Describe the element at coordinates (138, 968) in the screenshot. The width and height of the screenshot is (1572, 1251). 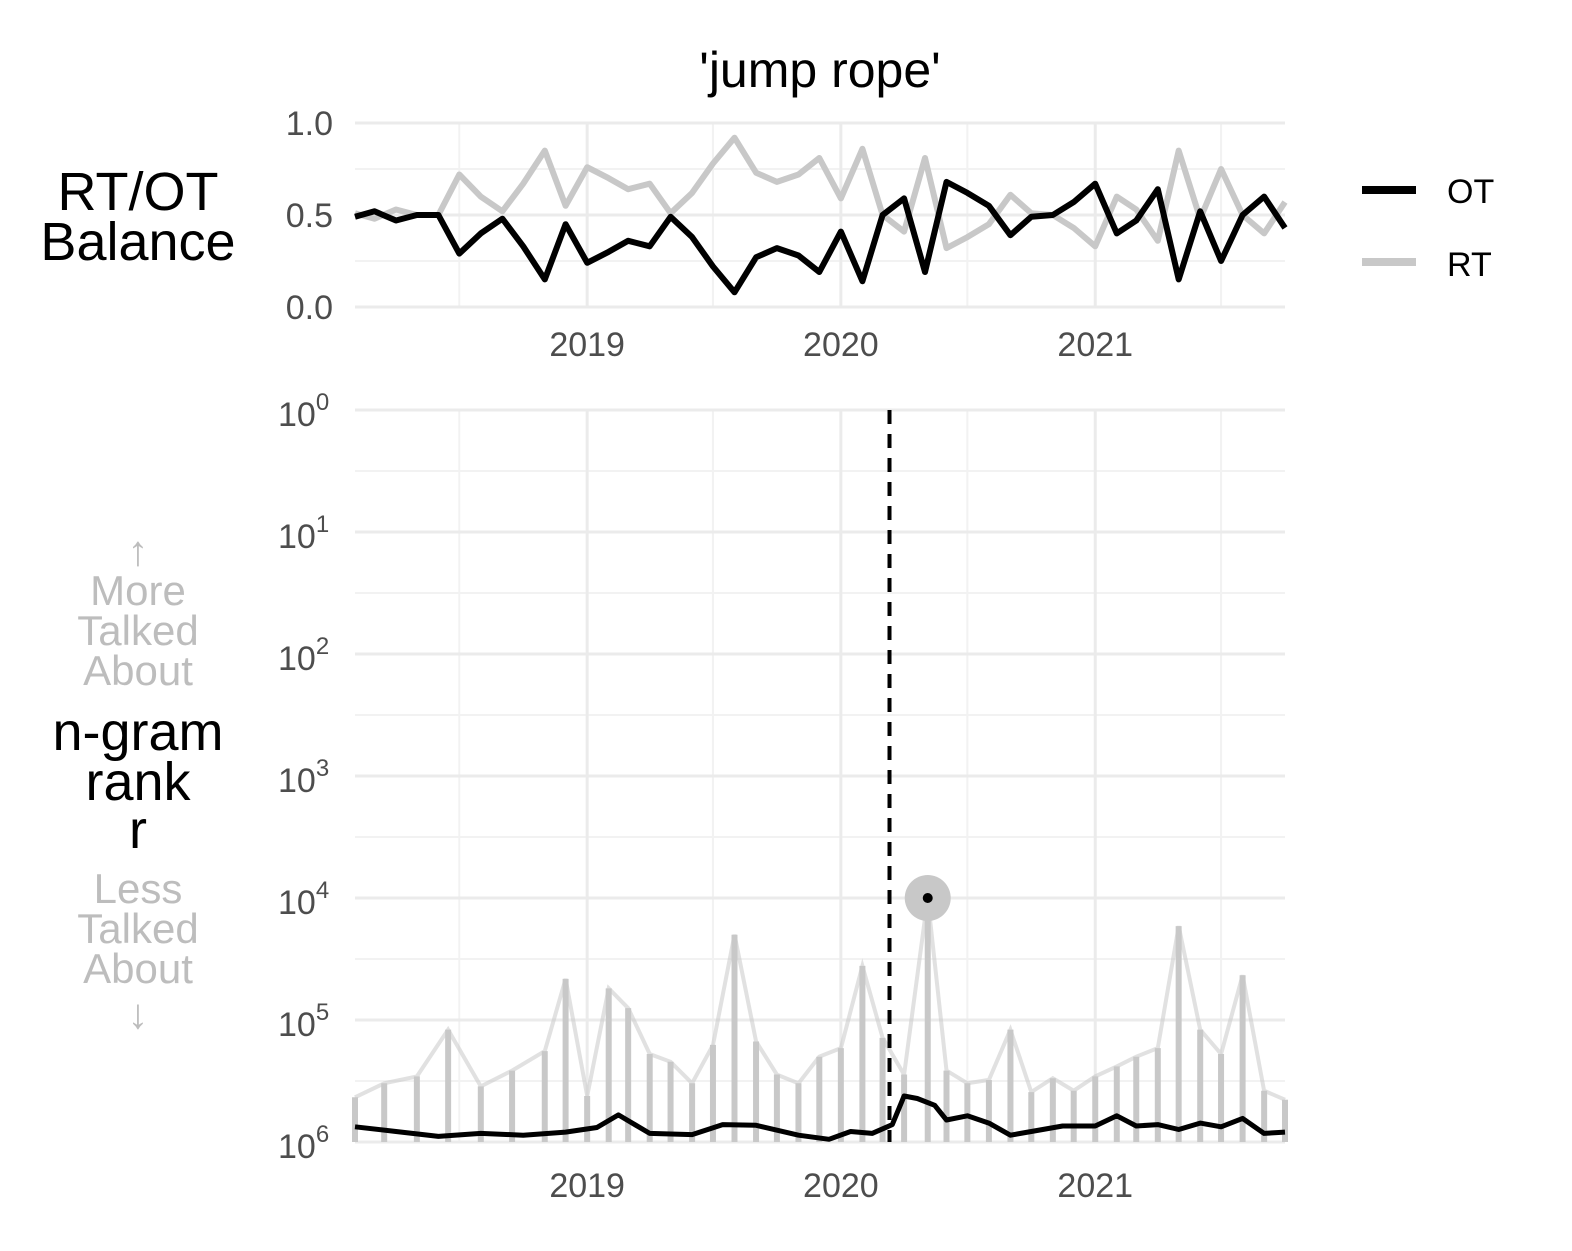
I see `less-talked-line-3: About` at that location.